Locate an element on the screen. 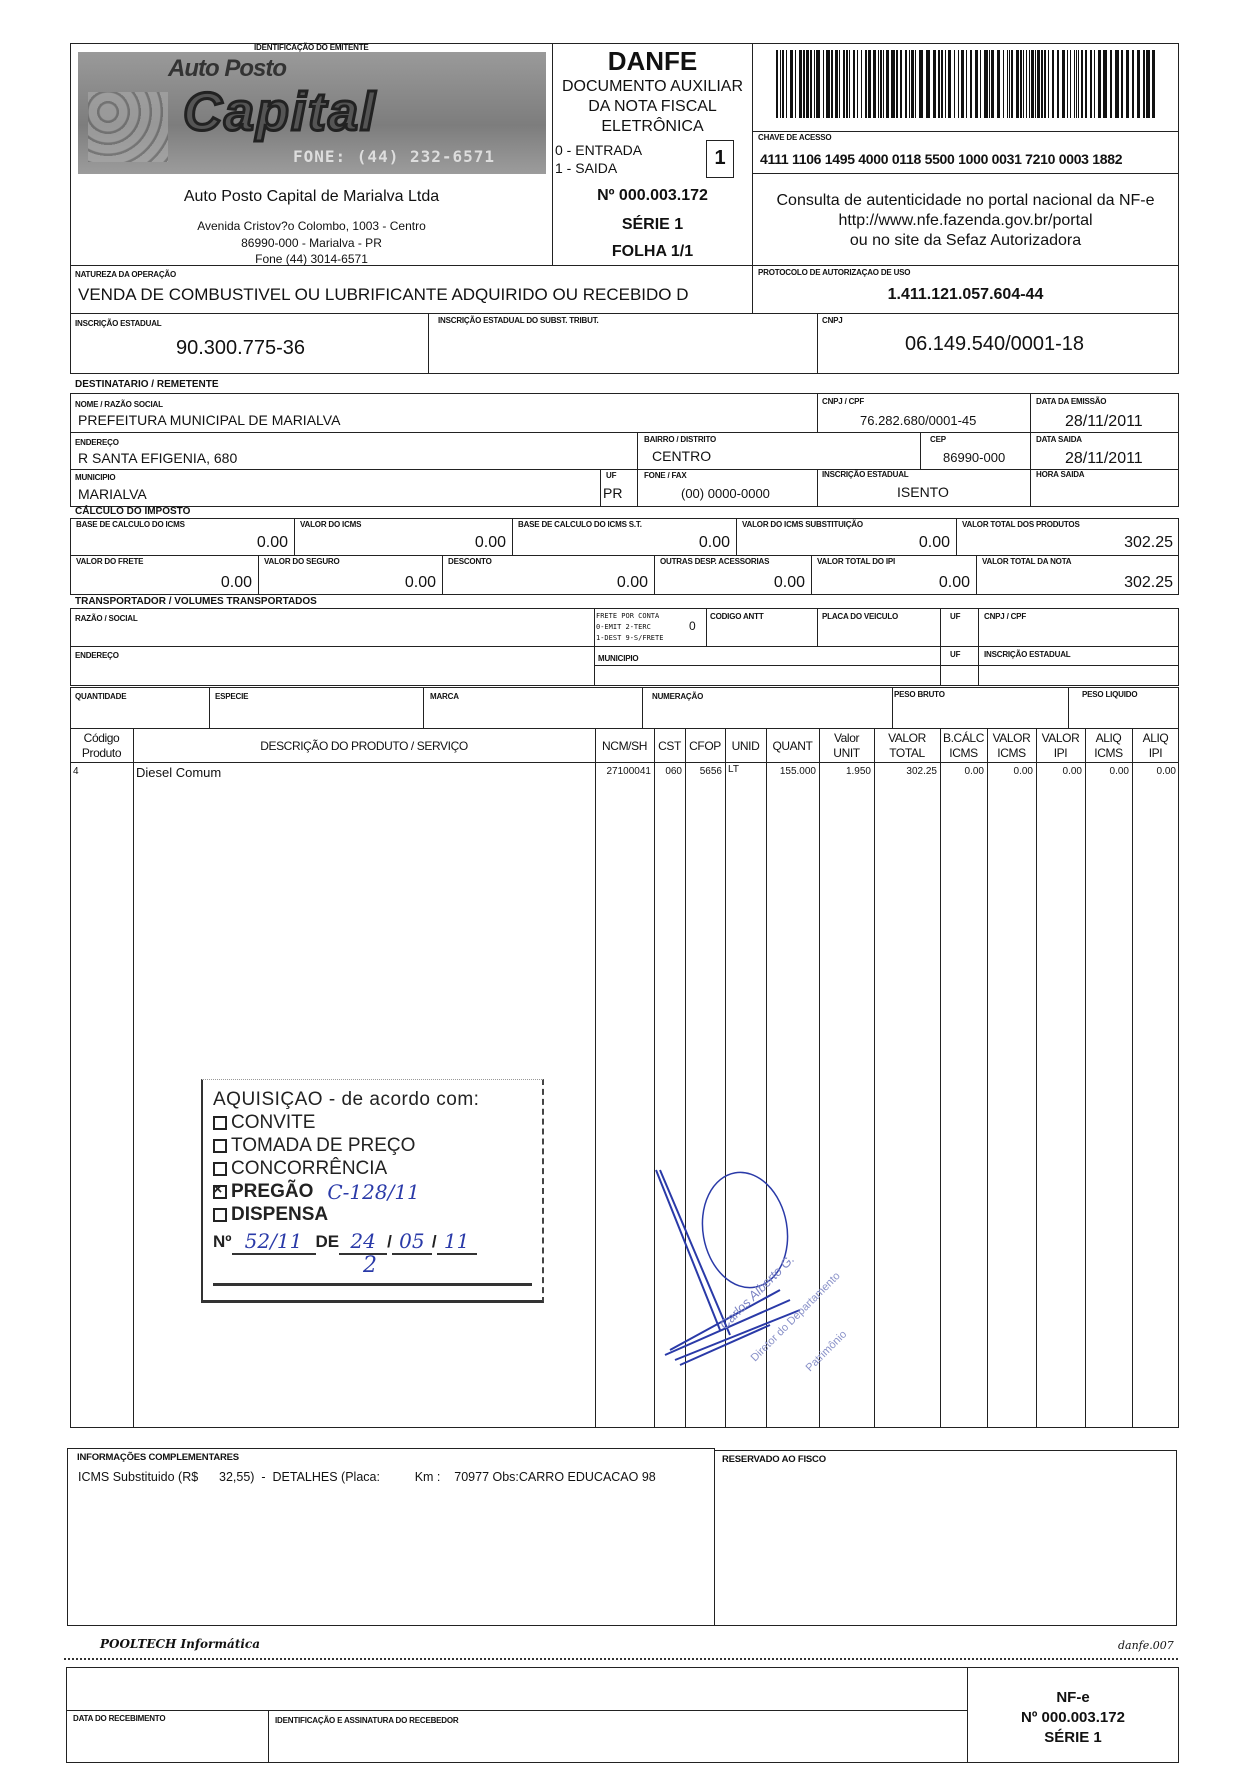 The width and height of the screenshot is (1240, 1784). stamp-mark: 2 is located at coordinates (370, 1265).